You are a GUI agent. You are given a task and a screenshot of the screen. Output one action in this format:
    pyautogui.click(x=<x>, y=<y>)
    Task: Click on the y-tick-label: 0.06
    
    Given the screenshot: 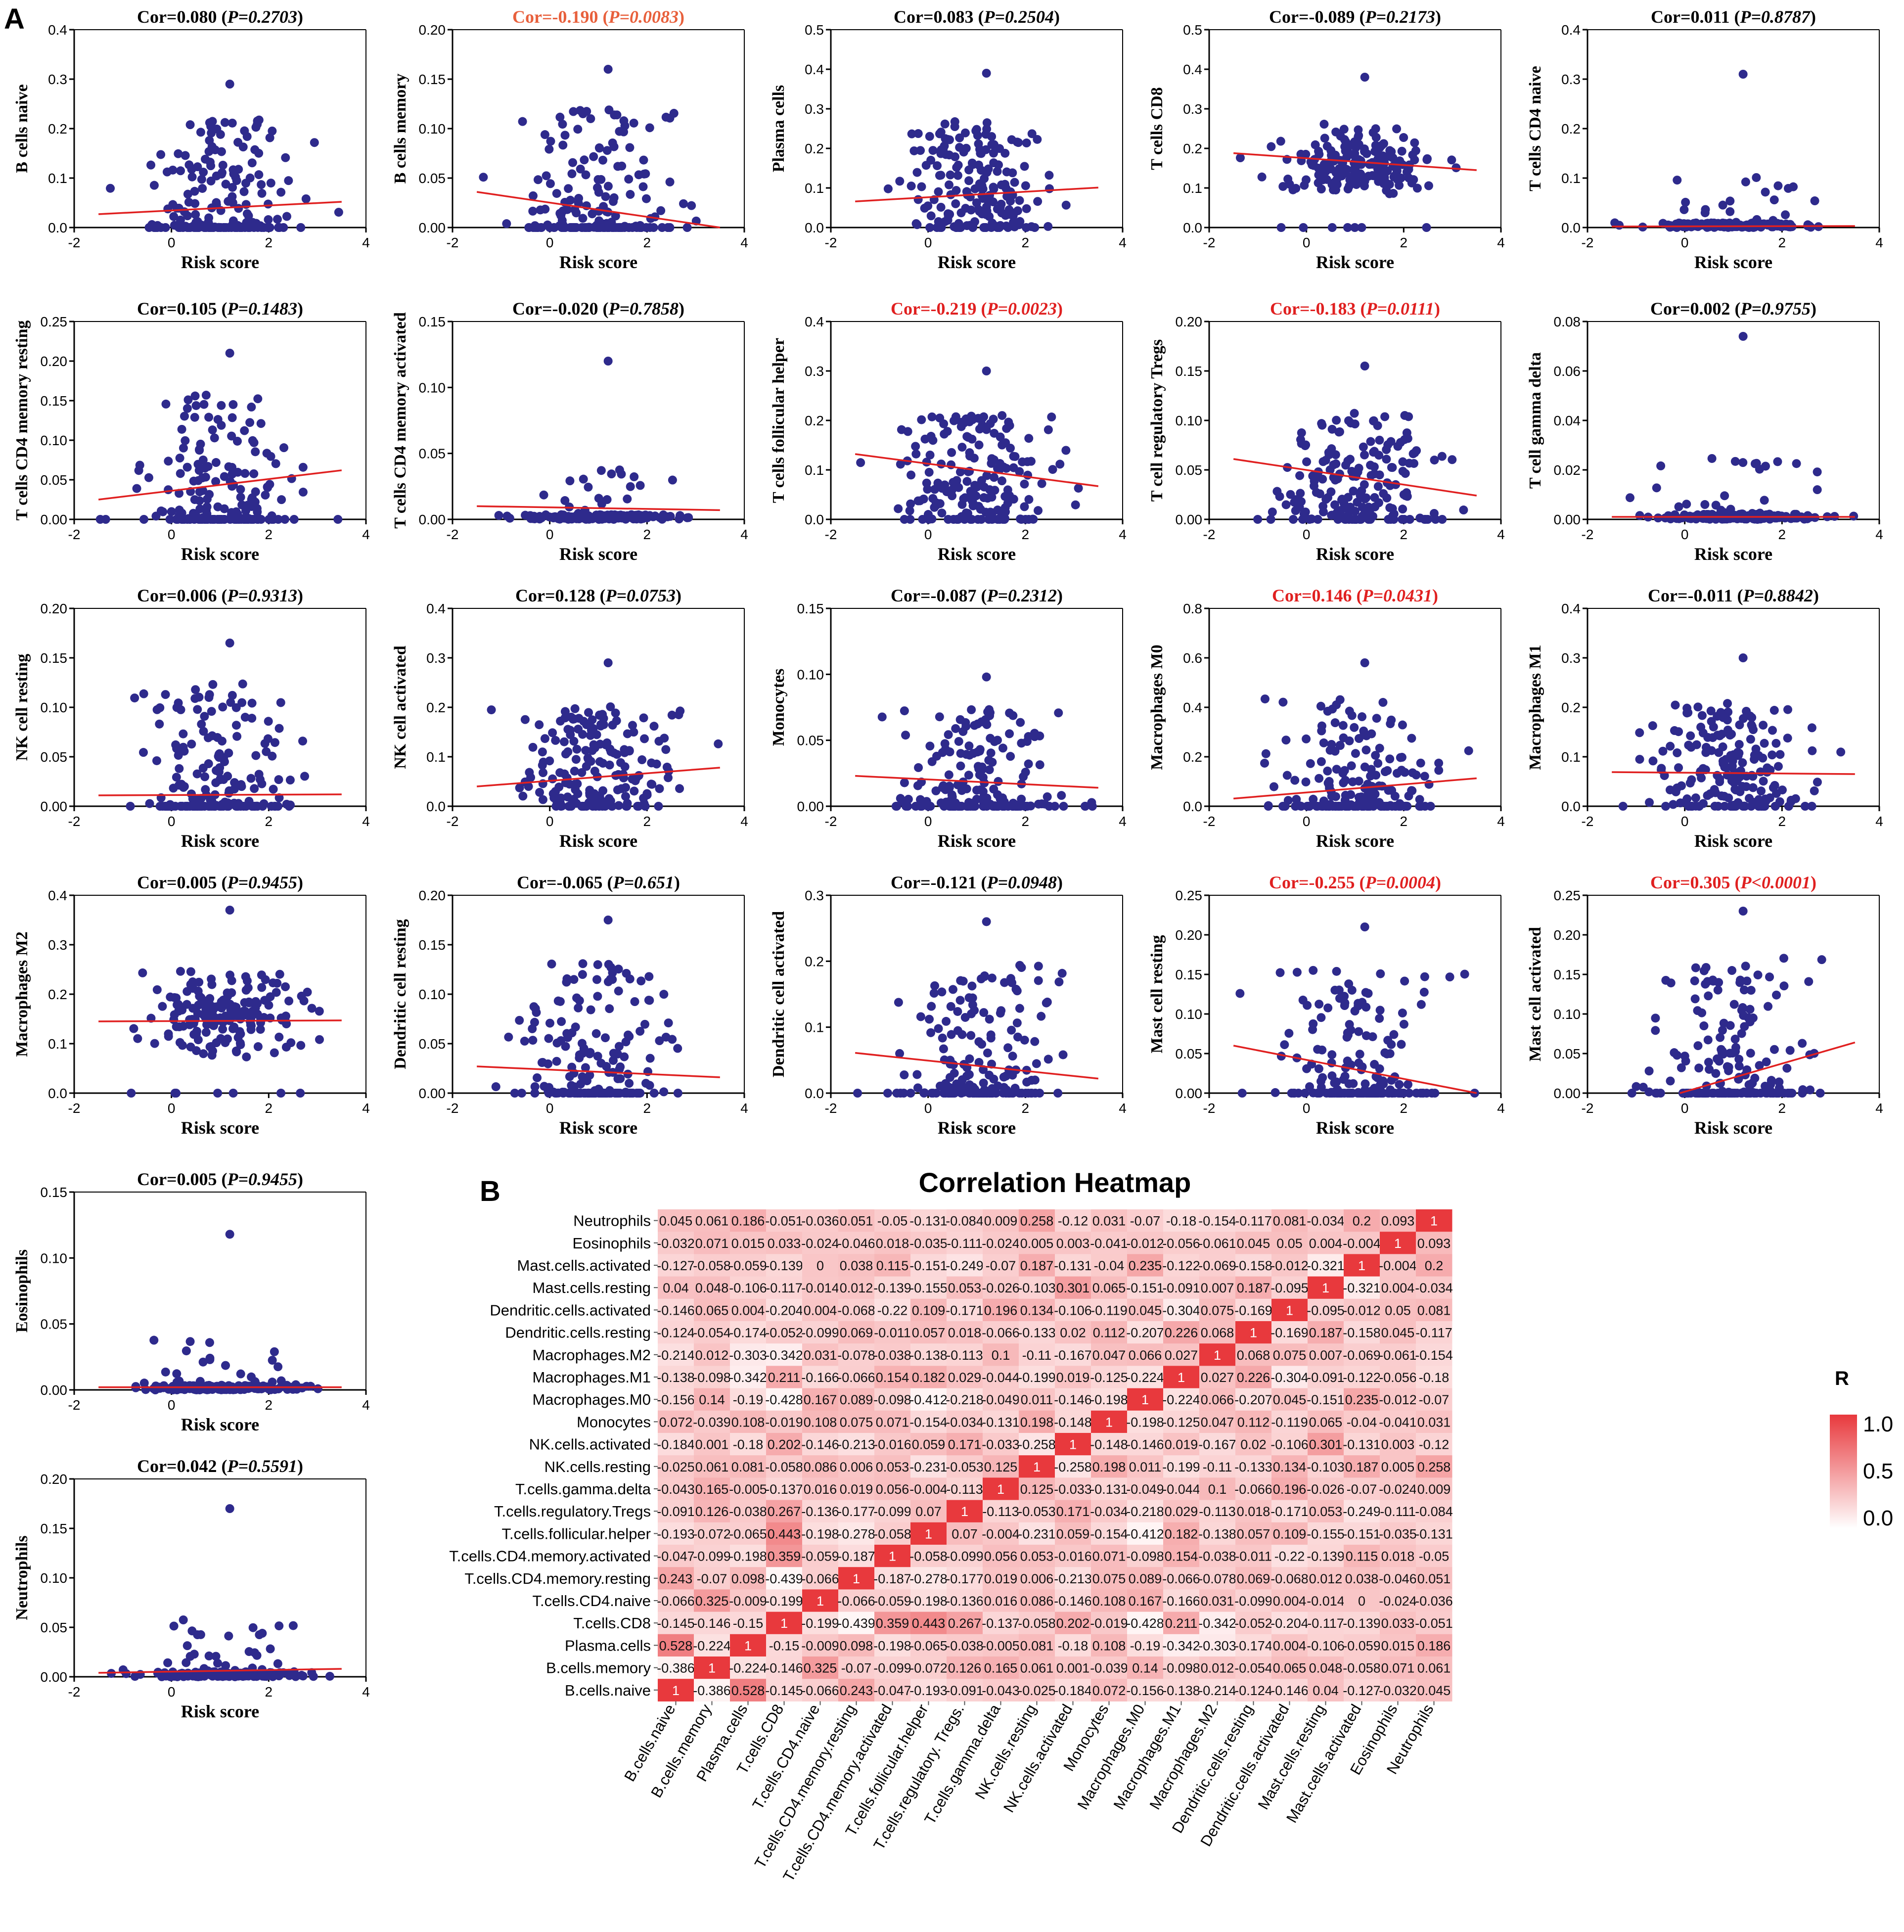 What is the action you would take?
    pyautogui.click(x=1567, y=371)
    